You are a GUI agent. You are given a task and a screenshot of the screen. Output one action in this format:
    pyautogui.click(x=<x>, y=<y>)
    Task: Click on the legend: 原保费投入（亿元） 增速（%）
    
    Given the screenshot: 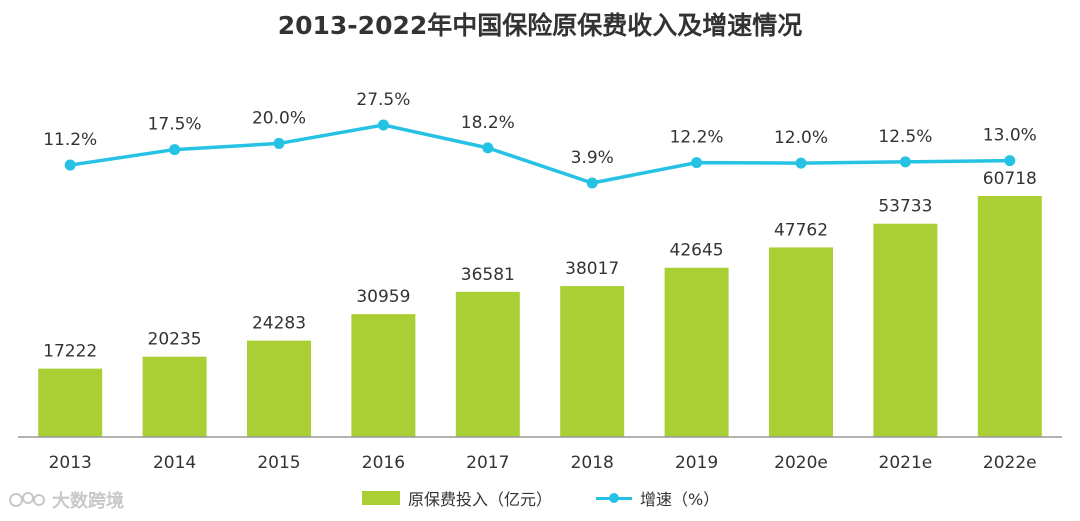 What is the action you would take?
    pyautogui.click(x=562, y=498)
    